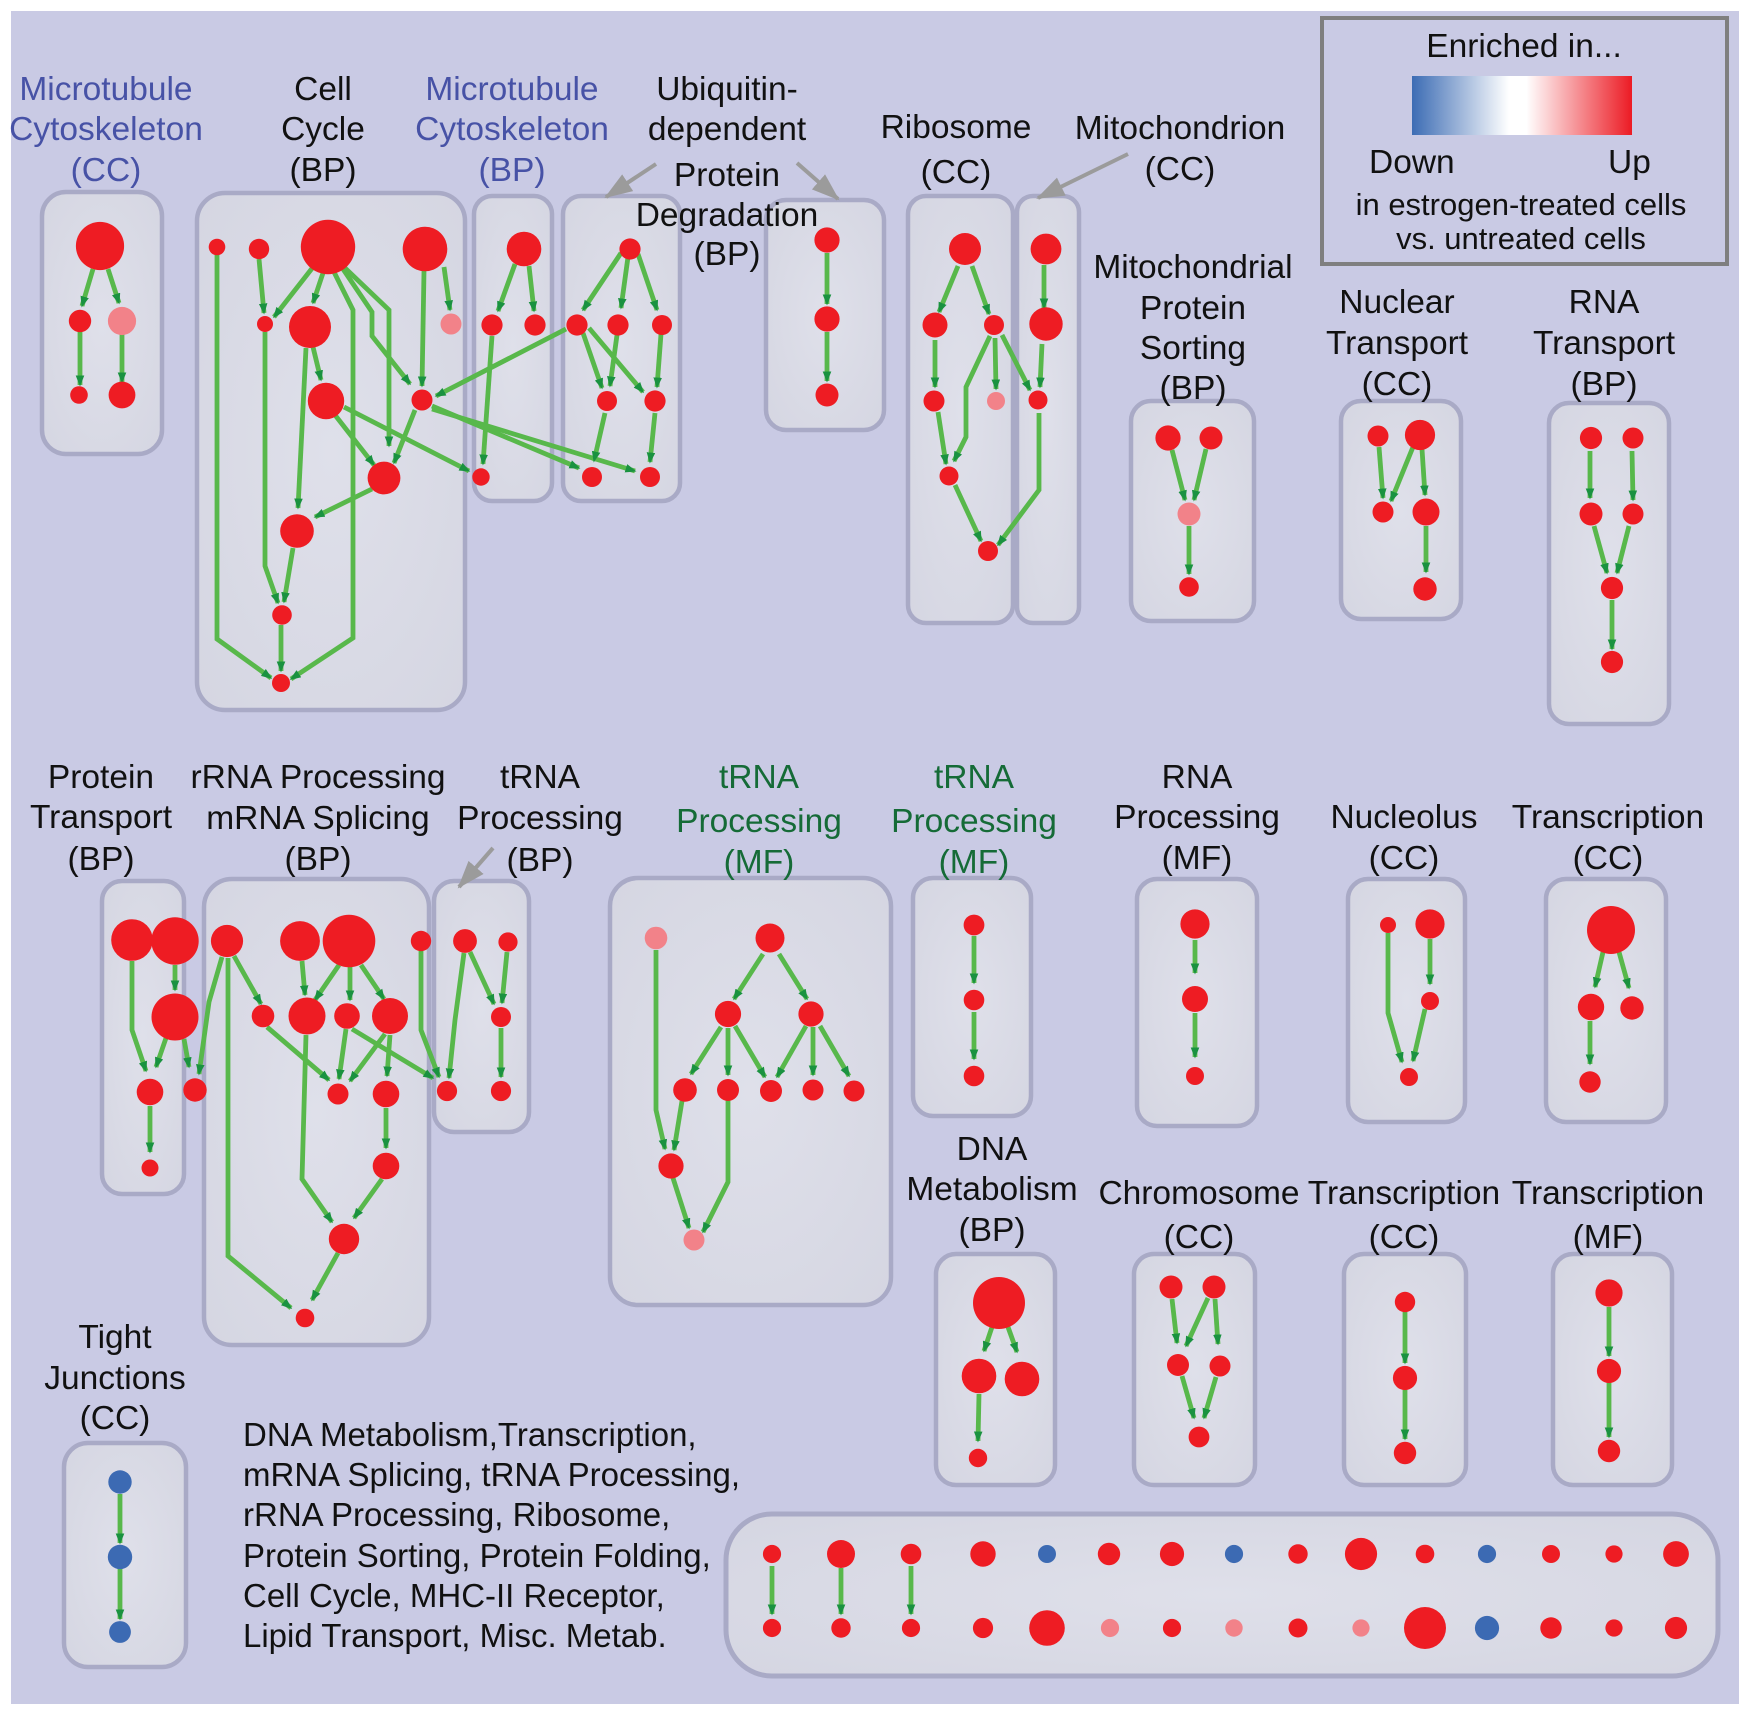 This screenshot has height=1715, width=1750. What do you see at coordinates (323, 89) in the screenshot?
I see `svg-text: Cell` at bounding box center [323, 89].